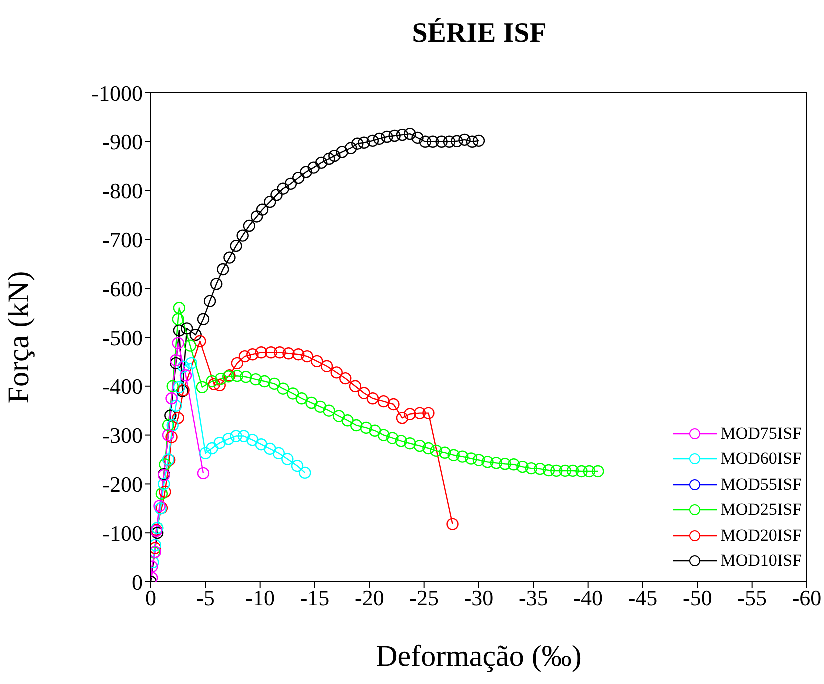 The image size is (824, 684). Describe the element at coordinates (122, 435) in the screenshot. I see `y-tick-label: -300` at that location.